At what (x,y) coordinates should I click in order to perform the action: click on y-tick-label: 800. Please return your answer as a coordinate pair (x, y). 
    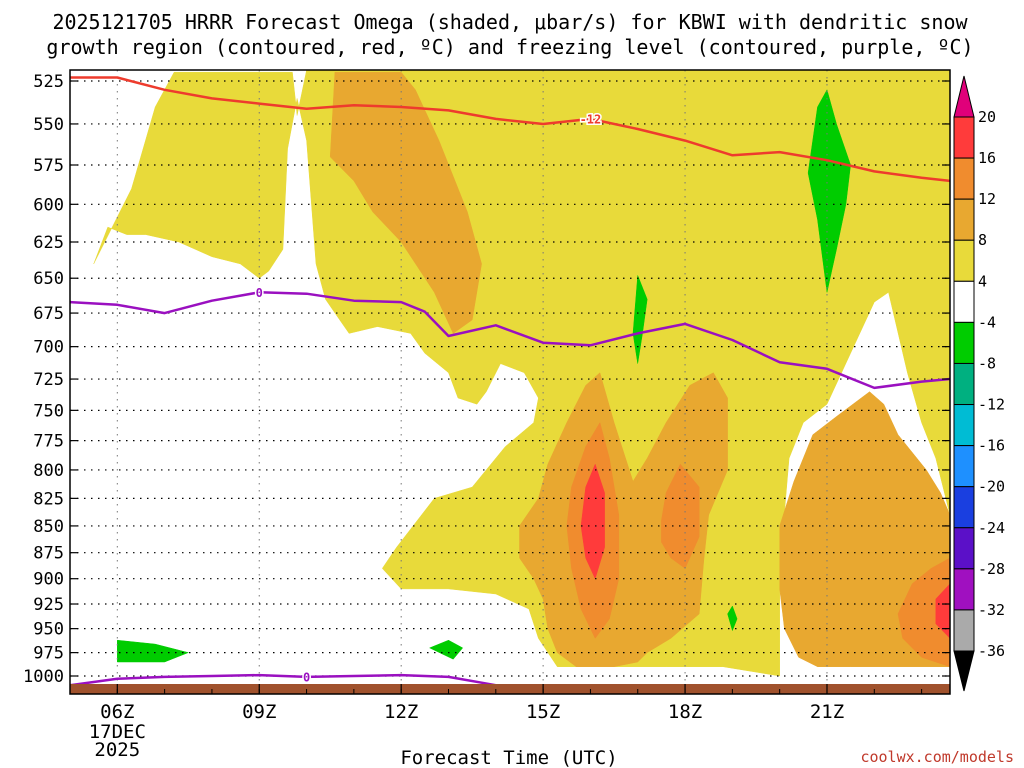
    Looking at the image, I should click on (48, 471).